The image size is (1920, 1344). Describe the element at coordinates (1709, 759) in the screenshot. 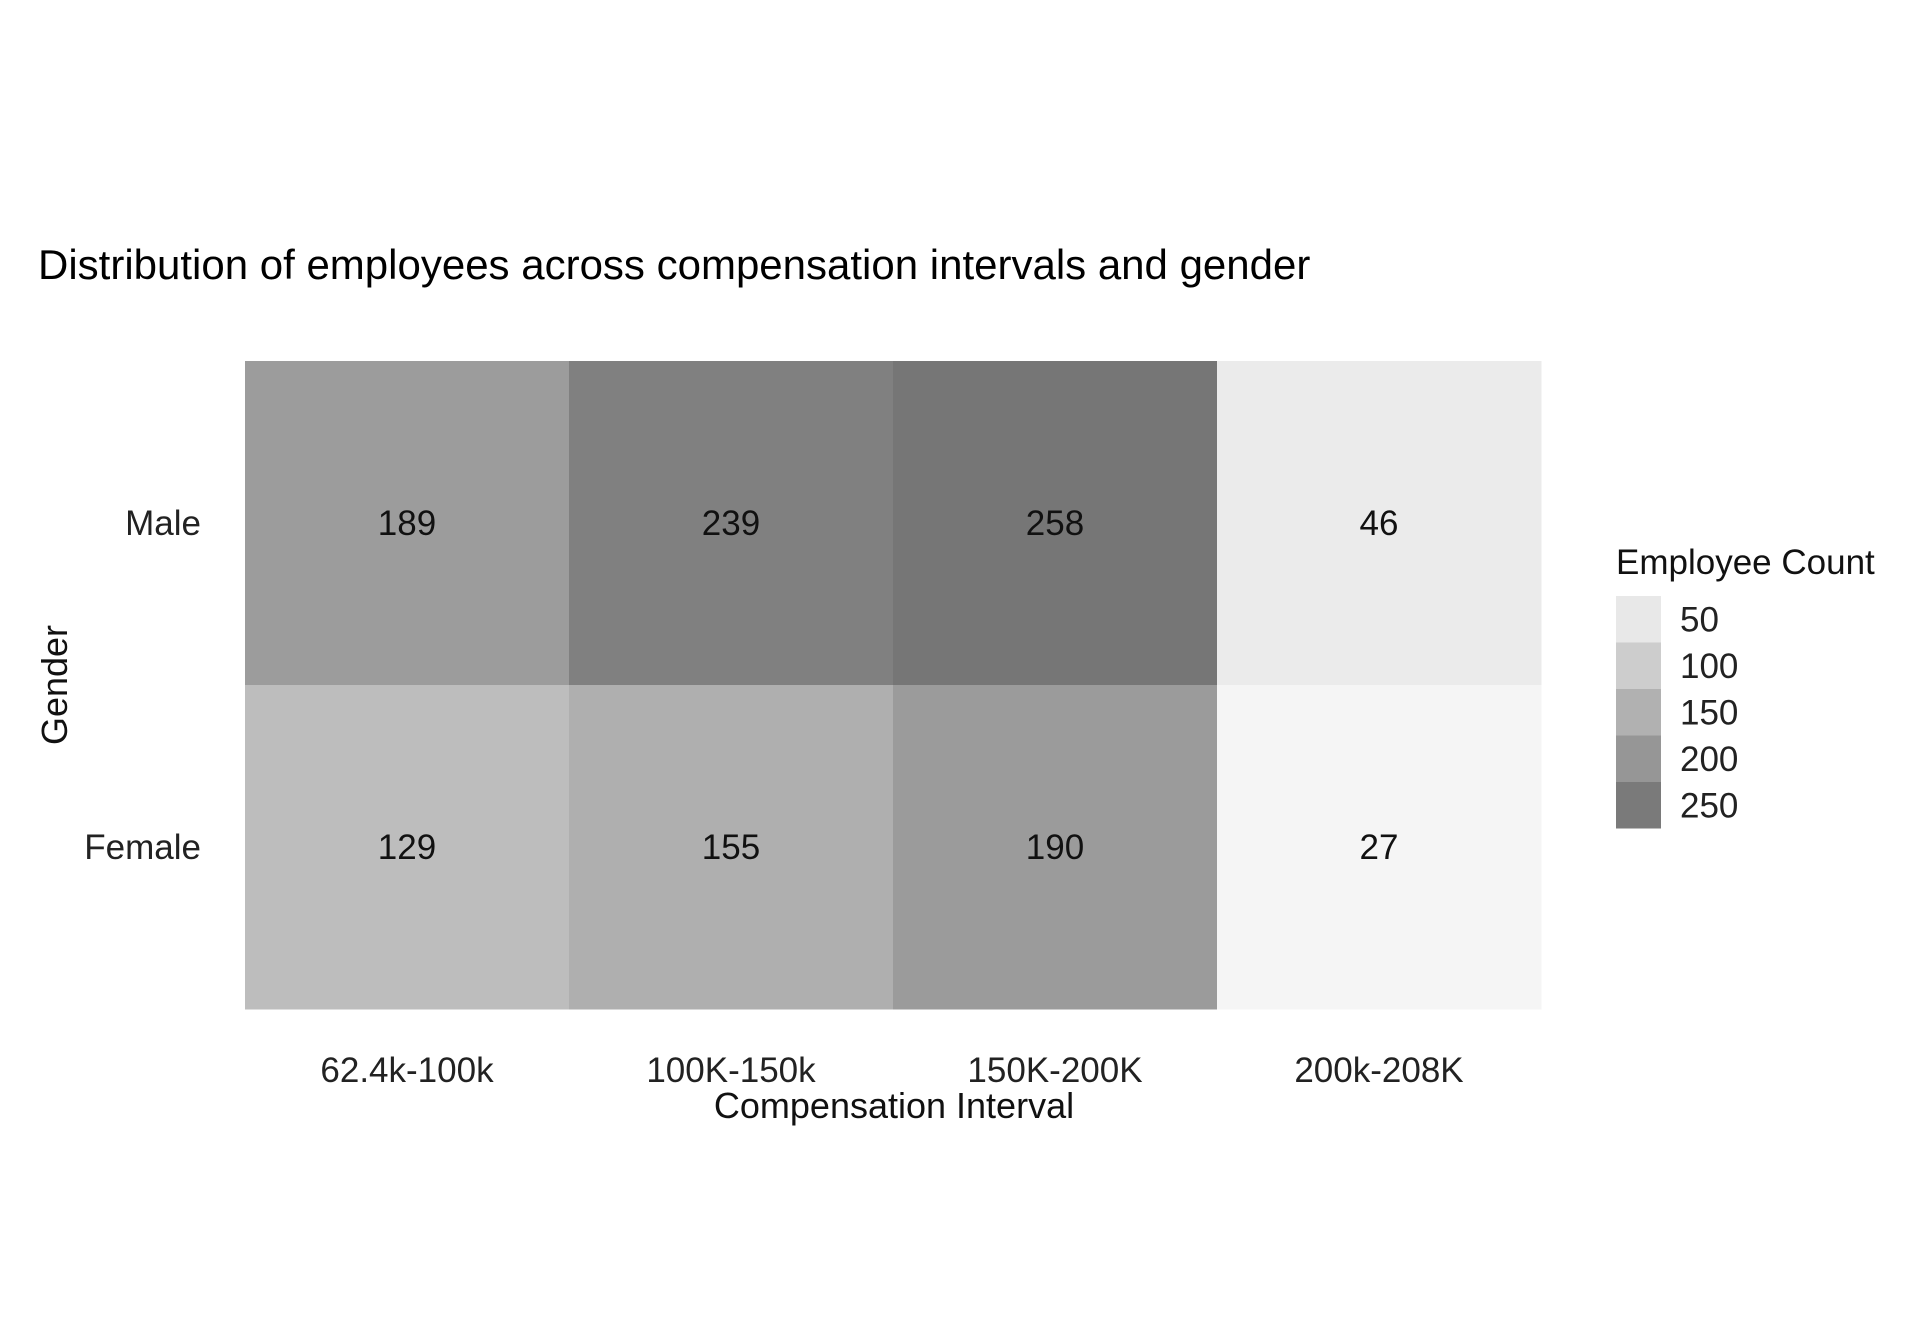

I see `legend-key-label: 200` at that location.